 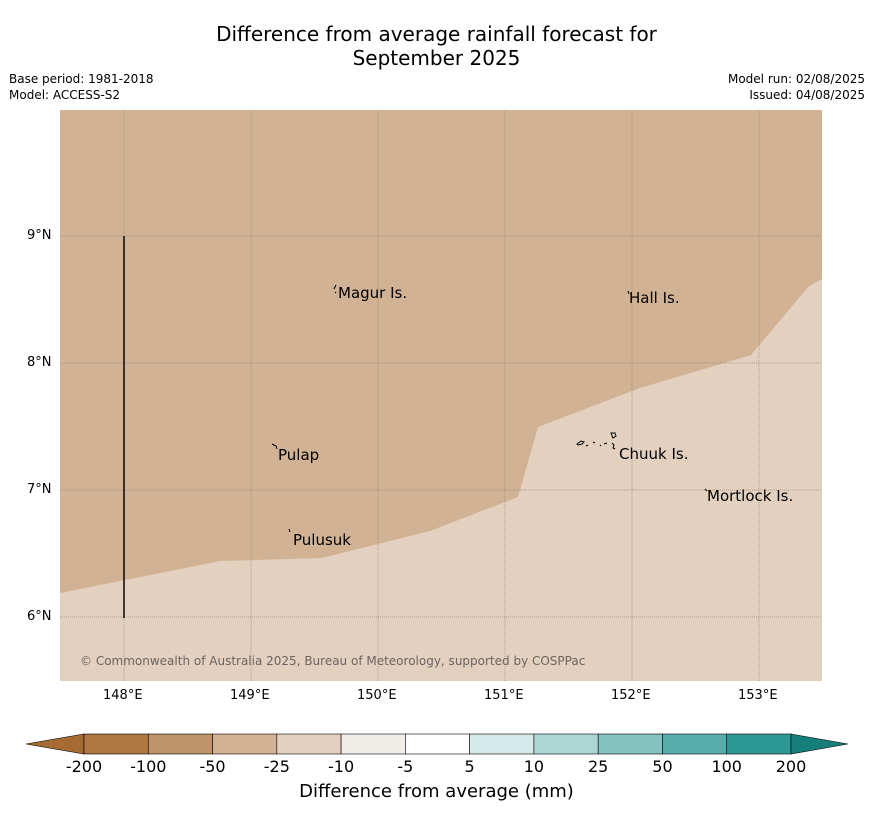 I want to click on colorbar-tick-label: -5, so click(x=405, y=766).